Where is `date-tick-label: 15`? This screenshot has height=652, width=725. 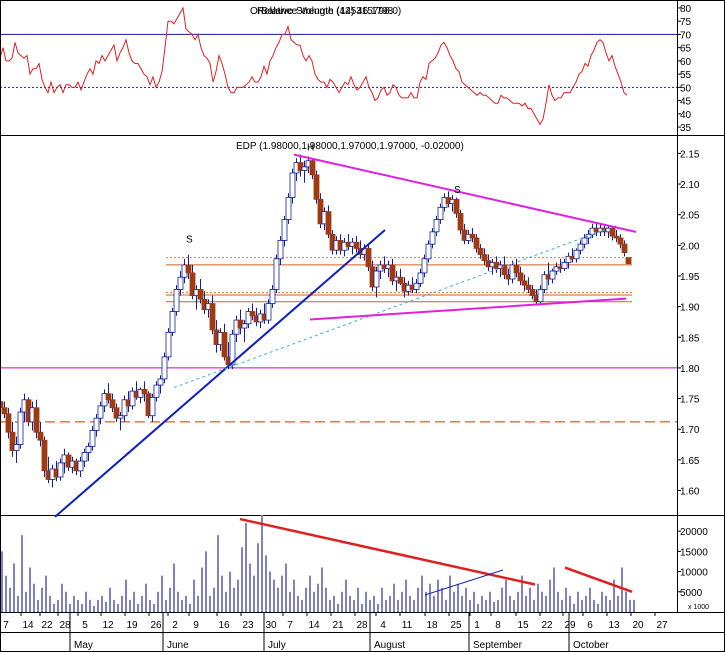
date-tick-label: 15 is located at coordinates (523, 625).